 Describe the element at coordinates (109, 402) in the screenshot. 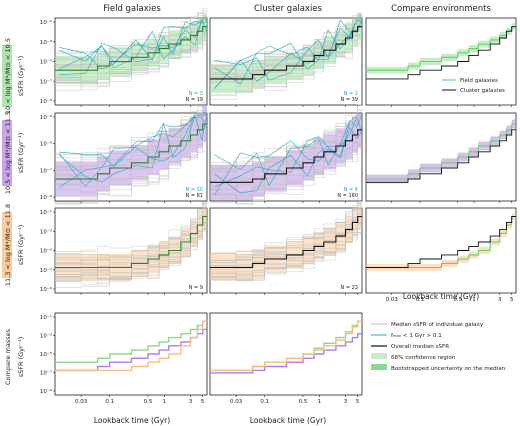

I see `panel-r3-c0-xtick-label-1: 0.1` at that location.